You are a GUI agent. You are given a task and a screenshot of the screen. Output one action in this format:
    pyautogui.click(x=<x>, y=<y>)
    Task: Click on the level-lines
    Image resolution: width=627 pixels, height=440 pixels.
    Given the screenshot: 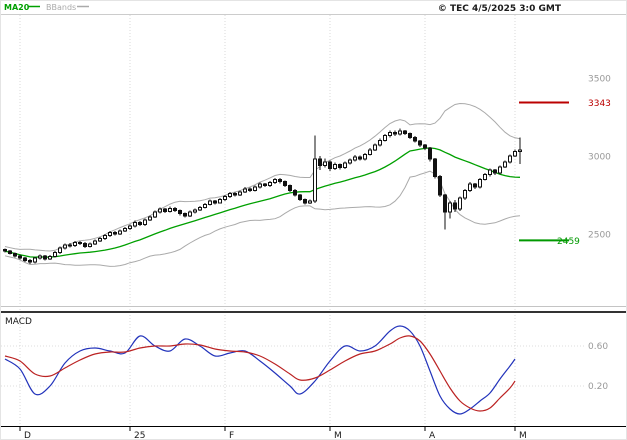 What is the action you would take?
    pyautogui.click(x=544, y=171)
    